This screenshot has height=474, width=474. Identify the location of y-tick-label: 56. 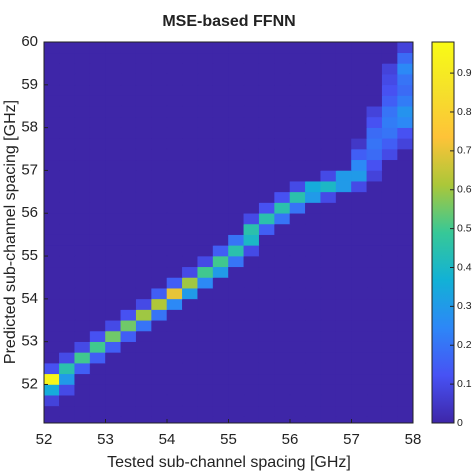
(29, 212).